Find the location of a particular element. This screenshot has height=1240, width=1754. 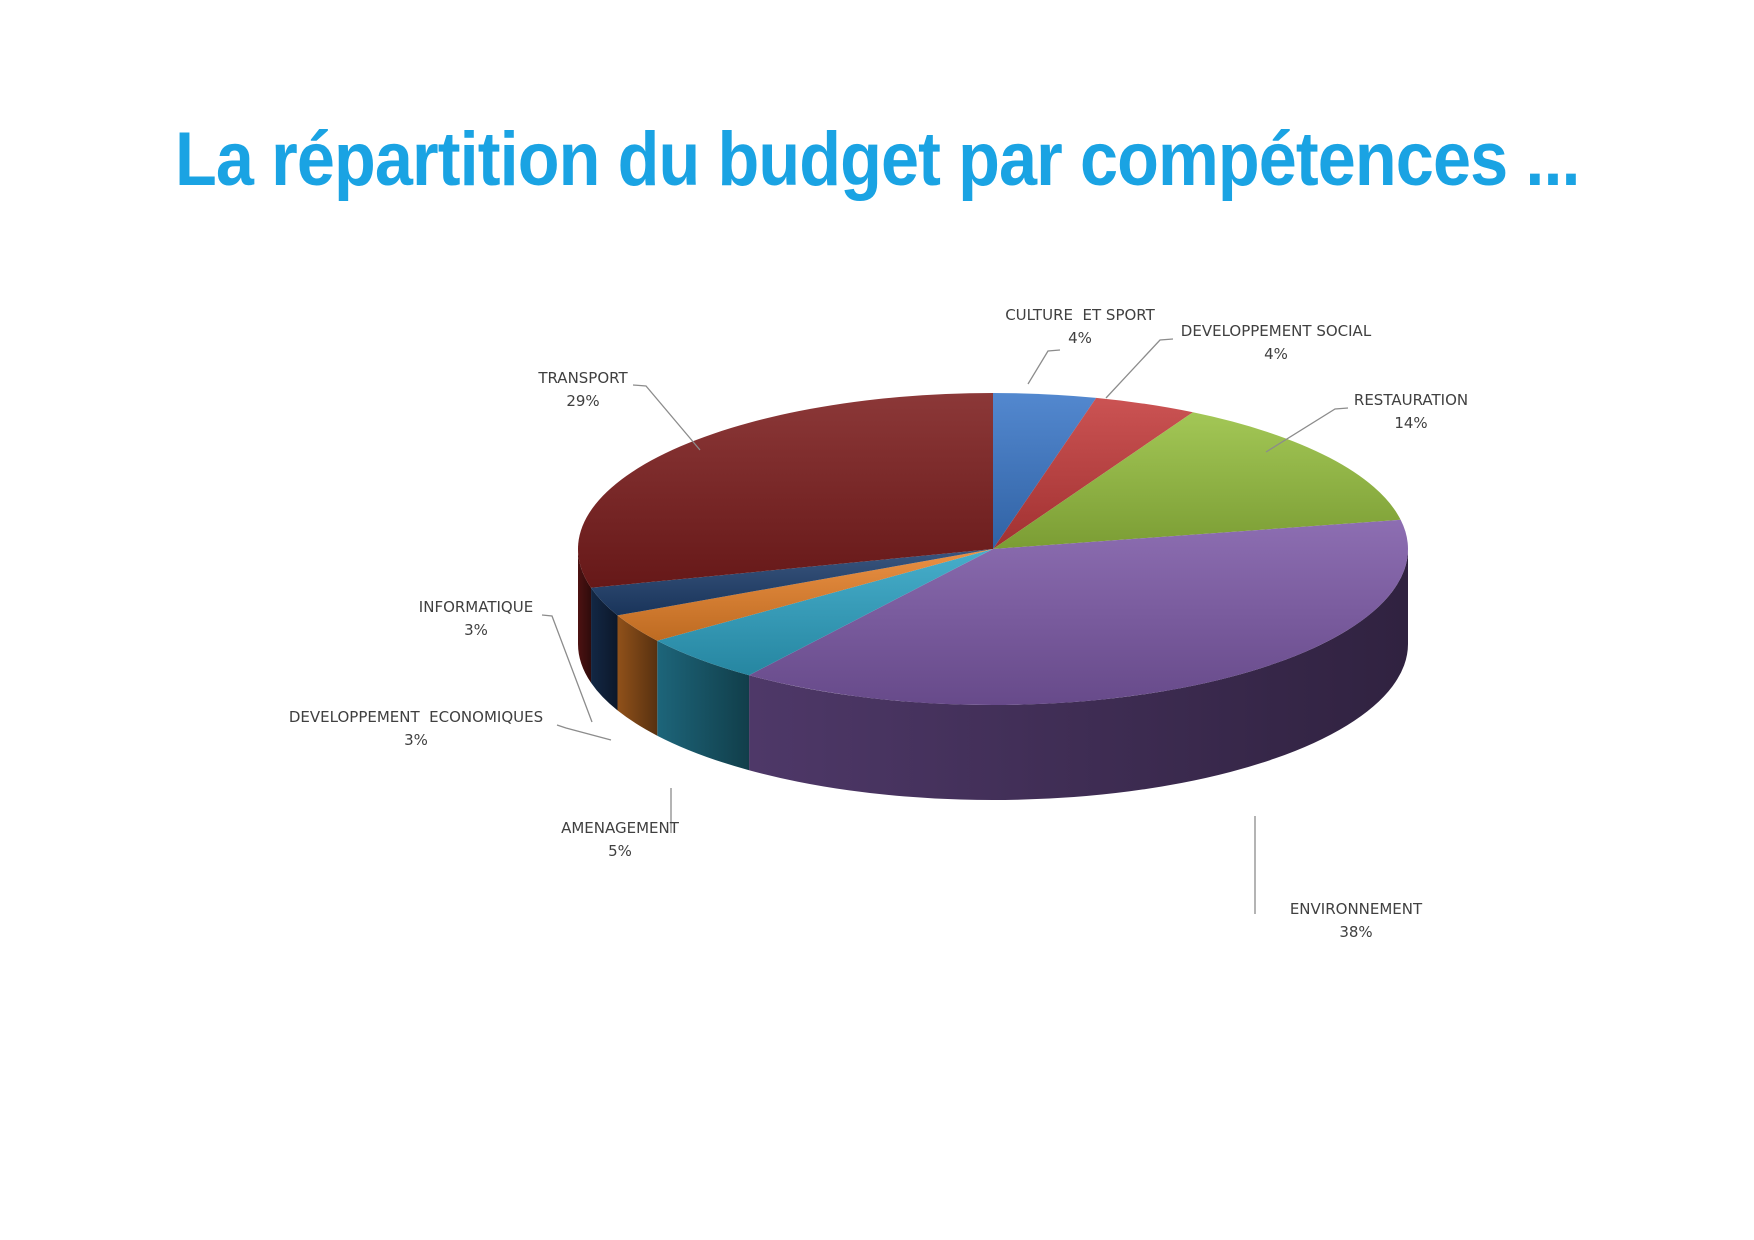

leader-line-developpement-social is located at coordinates (1139, 368).